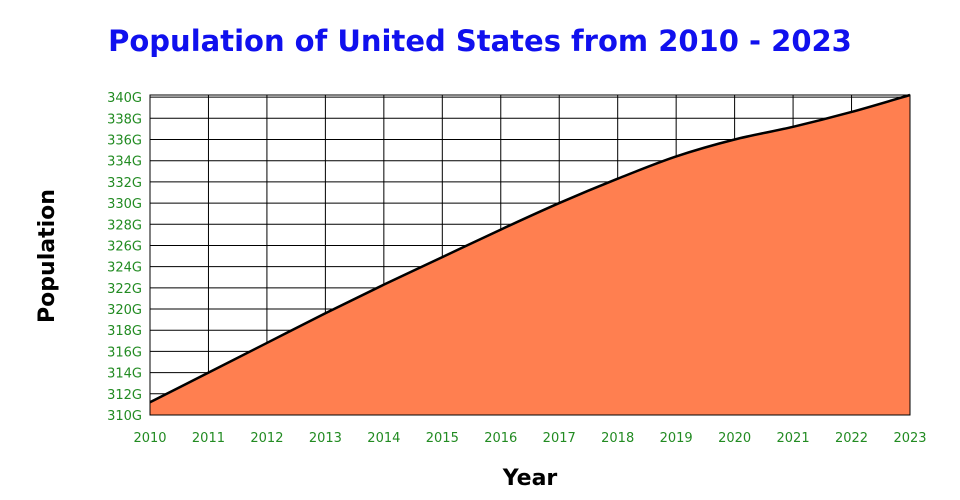 The width and height of the screenshot is (960, 500). I want to click on y-tick-label: 328G, so click(124, 225).